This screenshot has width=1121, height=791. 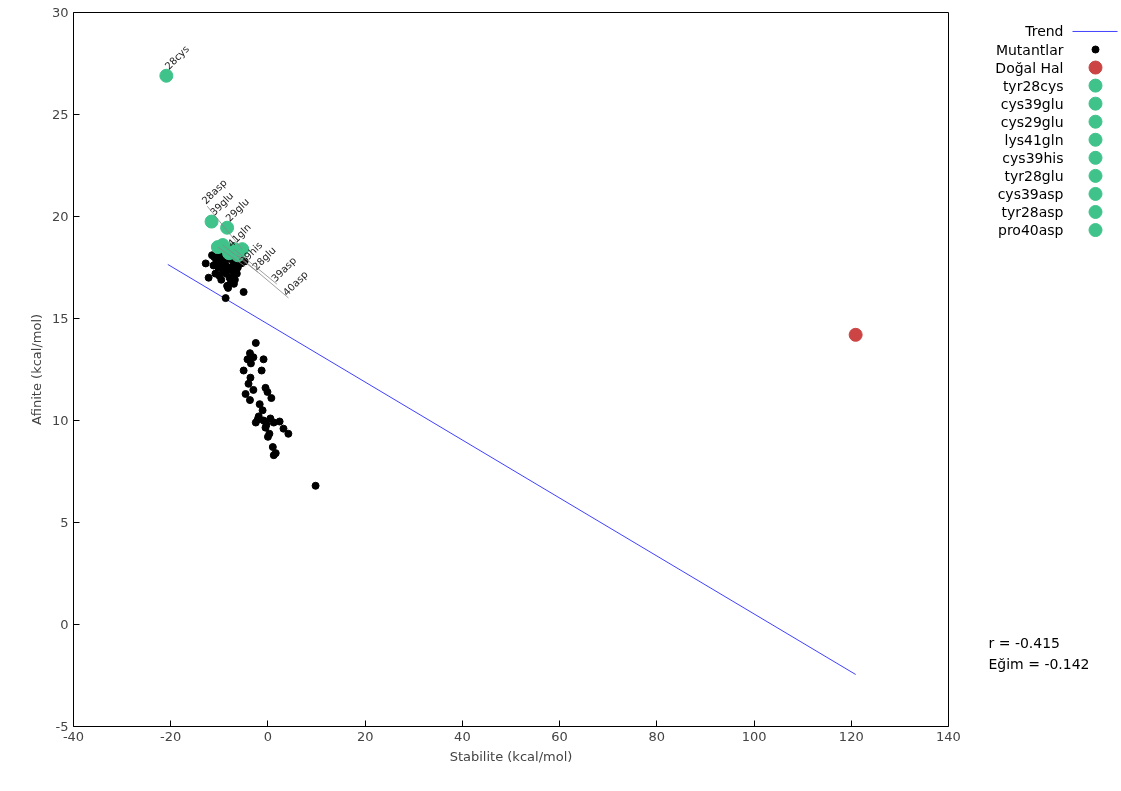 What do you see at coordinates (60, 216) in the screenshot?
I see `y-tick-label: 20` at bounding box center [60, 216].